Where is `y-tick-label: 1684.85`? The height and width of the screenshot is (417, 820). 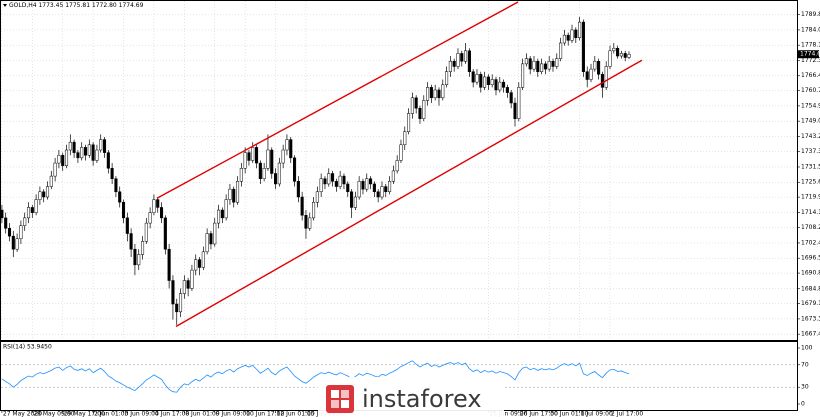
y-tick-label: 1684.85 is located at coordinates (810, 288).